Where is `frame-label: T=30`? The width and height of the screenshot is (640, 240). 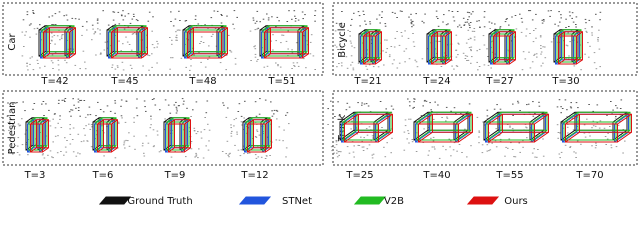 frame-label: T=30 is located at coordinates (565, 81).